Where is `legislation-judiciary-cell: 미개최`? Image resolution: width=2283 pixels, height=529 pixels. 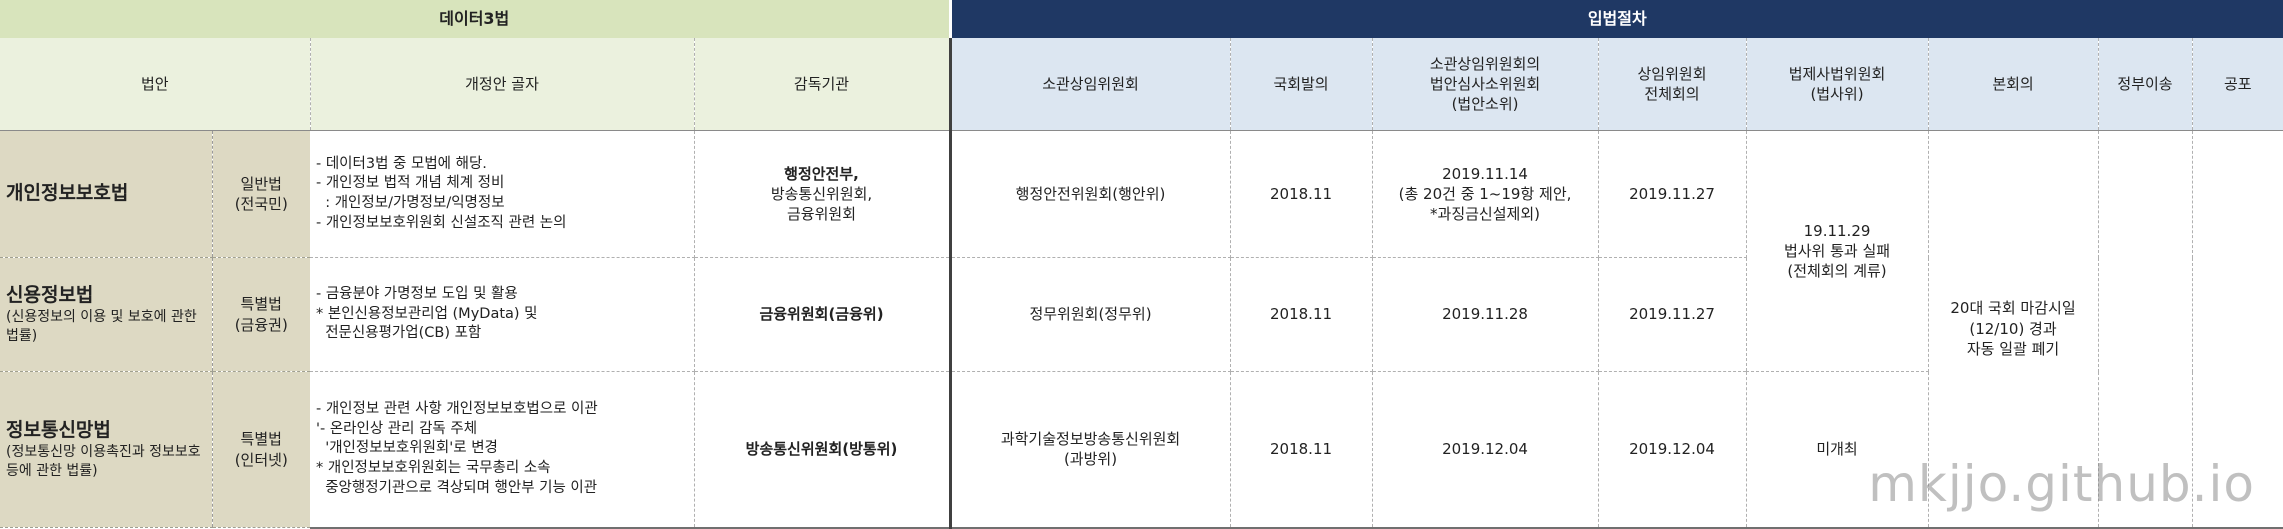 legislation-judiciary-cell: 미개최 is located at coordinates (1837, 450).